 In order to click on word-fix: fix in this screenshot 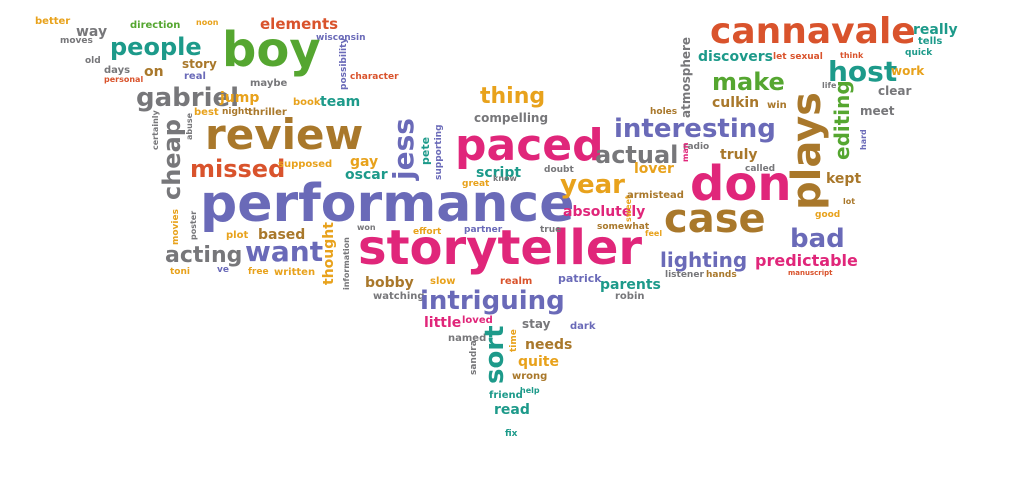, I will do `click(511, 434)`.